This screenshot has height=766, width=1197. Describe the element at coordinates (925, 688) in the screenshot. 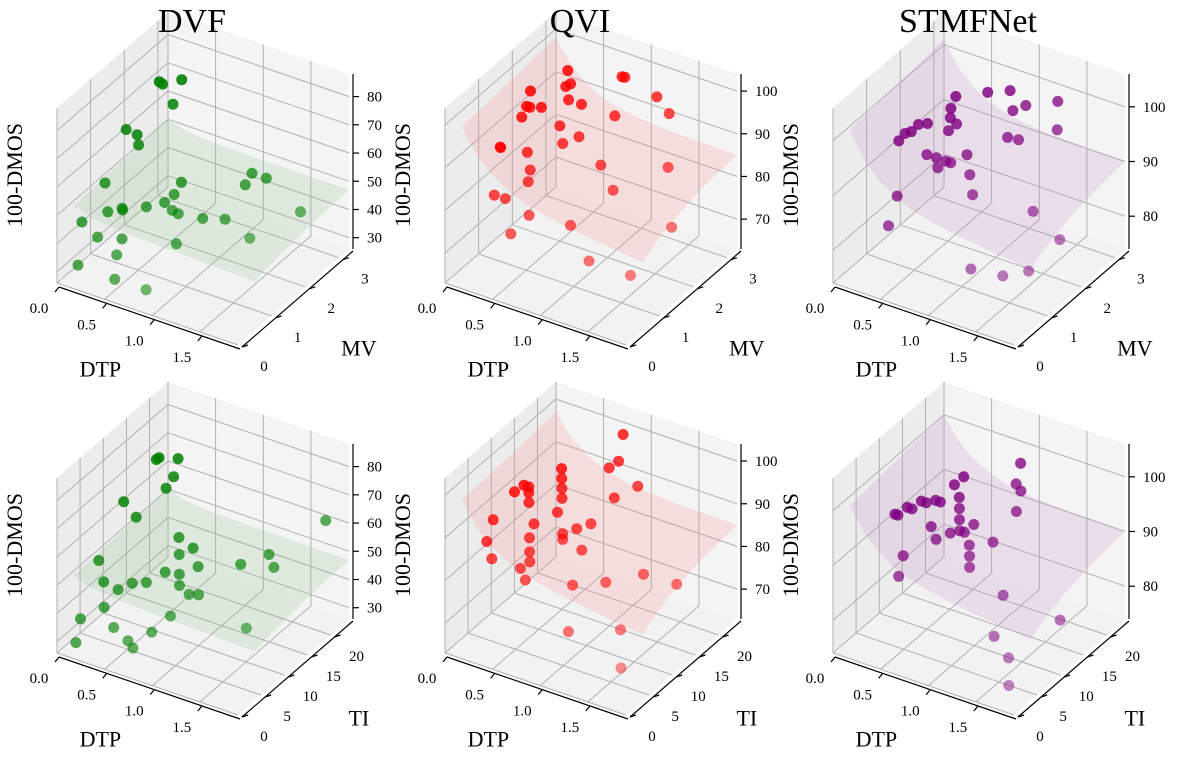

I see `x-axis-line` at that location.